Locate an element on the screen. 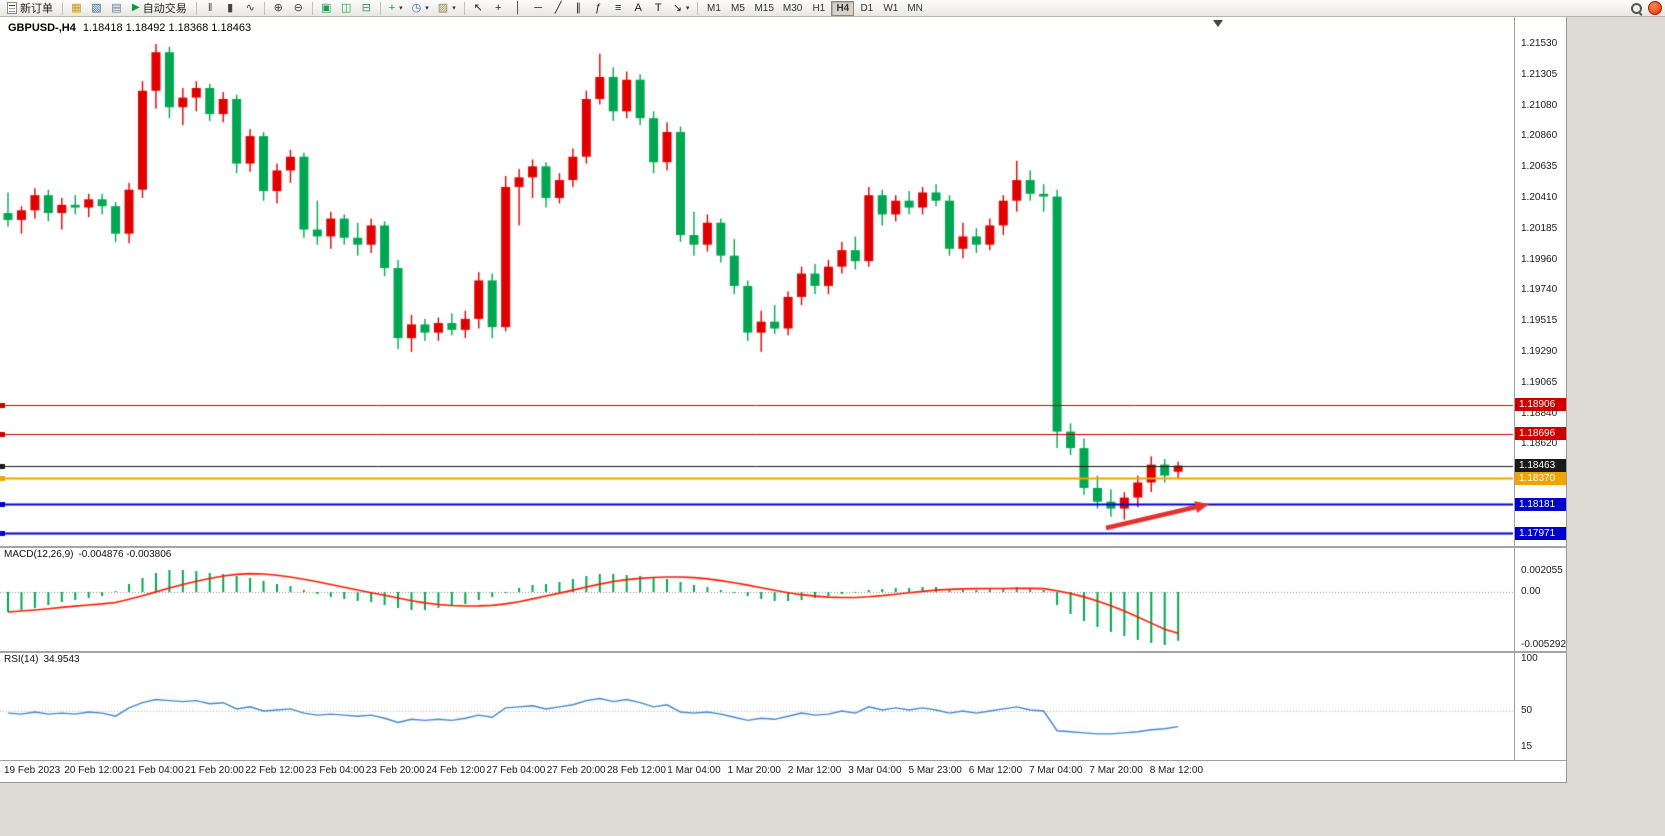 Image resolution: width=1665 pixels, height=836 pixels. price-tick: 1.21305 is located at coordinates (1539, 74).